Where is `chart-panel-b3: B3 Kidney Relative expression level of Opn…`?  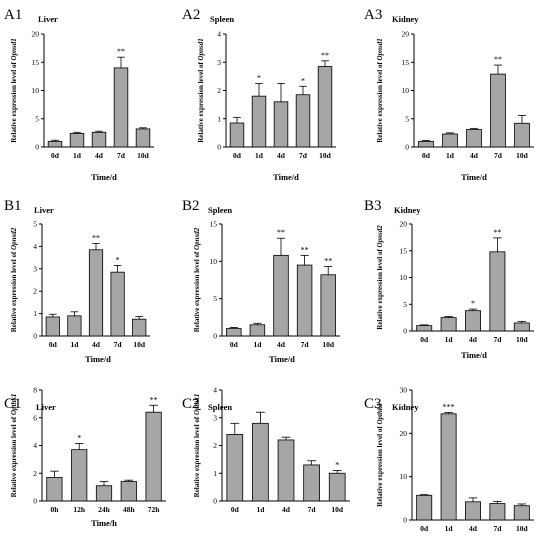
chart-panel-b3: B3 Kidney Relative expression level of Opn… is located at coordinates (449, 279).